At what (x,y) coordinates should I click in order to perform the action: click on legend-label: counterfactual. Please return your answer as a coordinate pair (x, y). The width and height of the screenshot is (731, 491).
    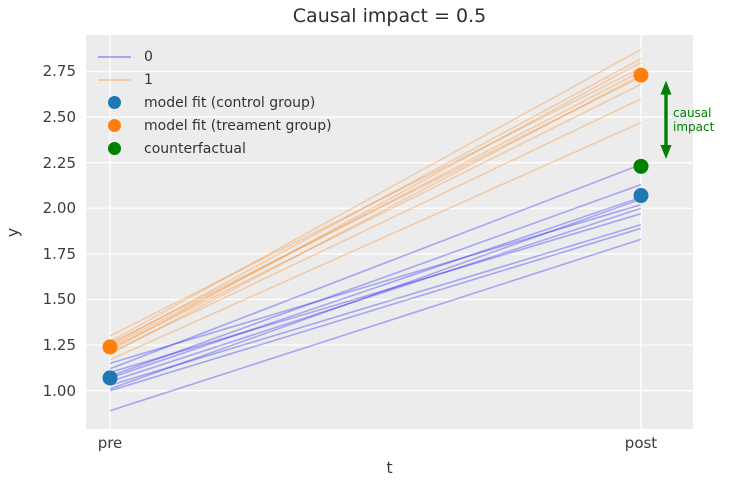
    Looking at the image, I should click on (195, 148).